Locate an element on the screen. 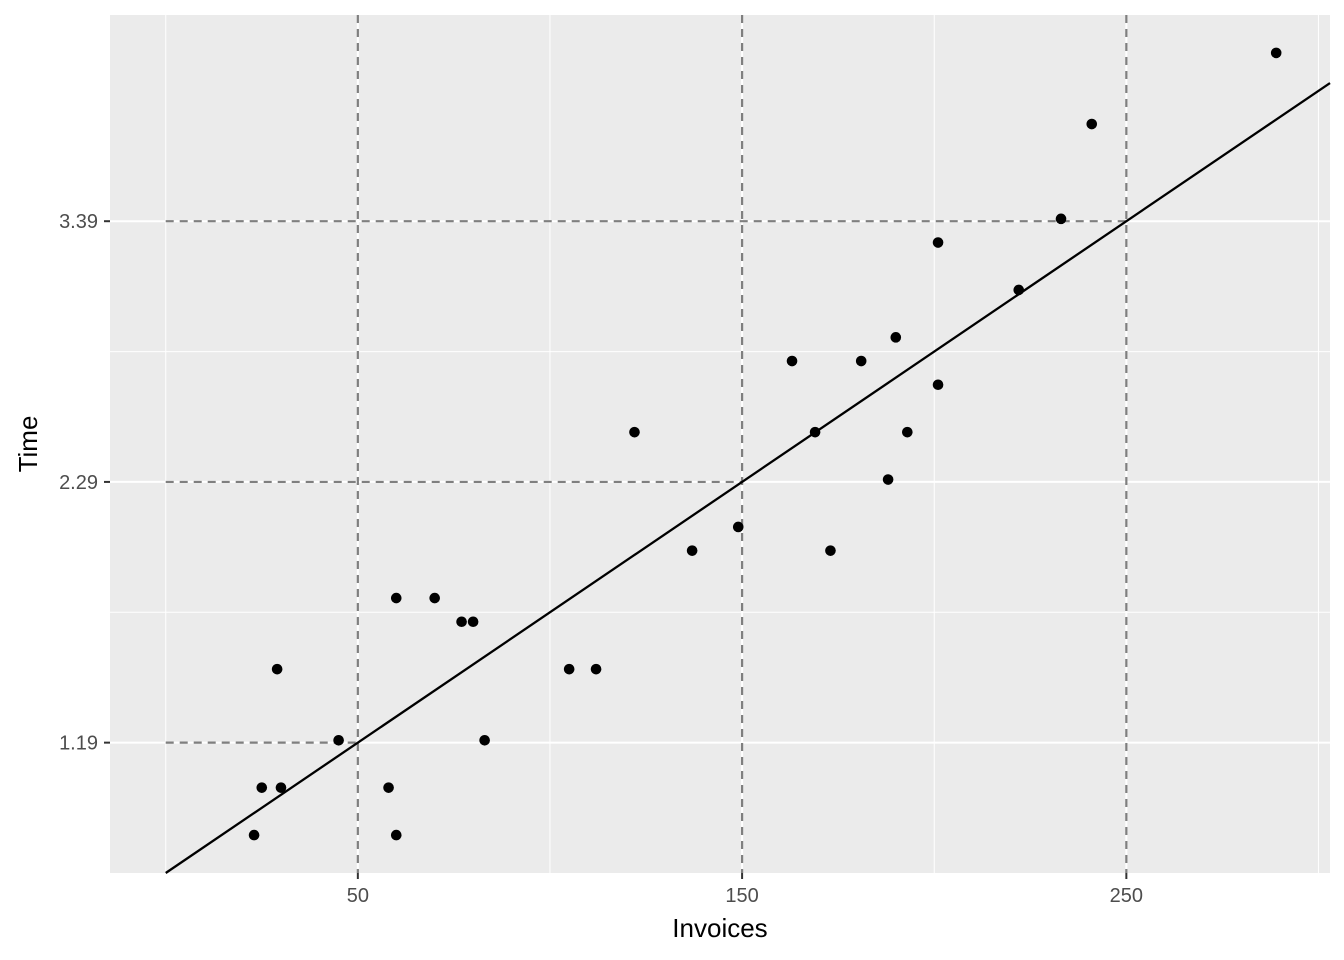 This screenshot has height=960, width=1344. y-tick-label: 3.39 is located at coordinates (78, 222).